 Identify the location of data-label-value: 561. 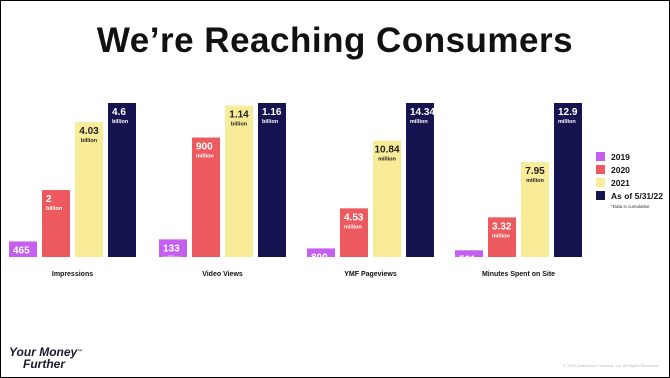
(467, 259).